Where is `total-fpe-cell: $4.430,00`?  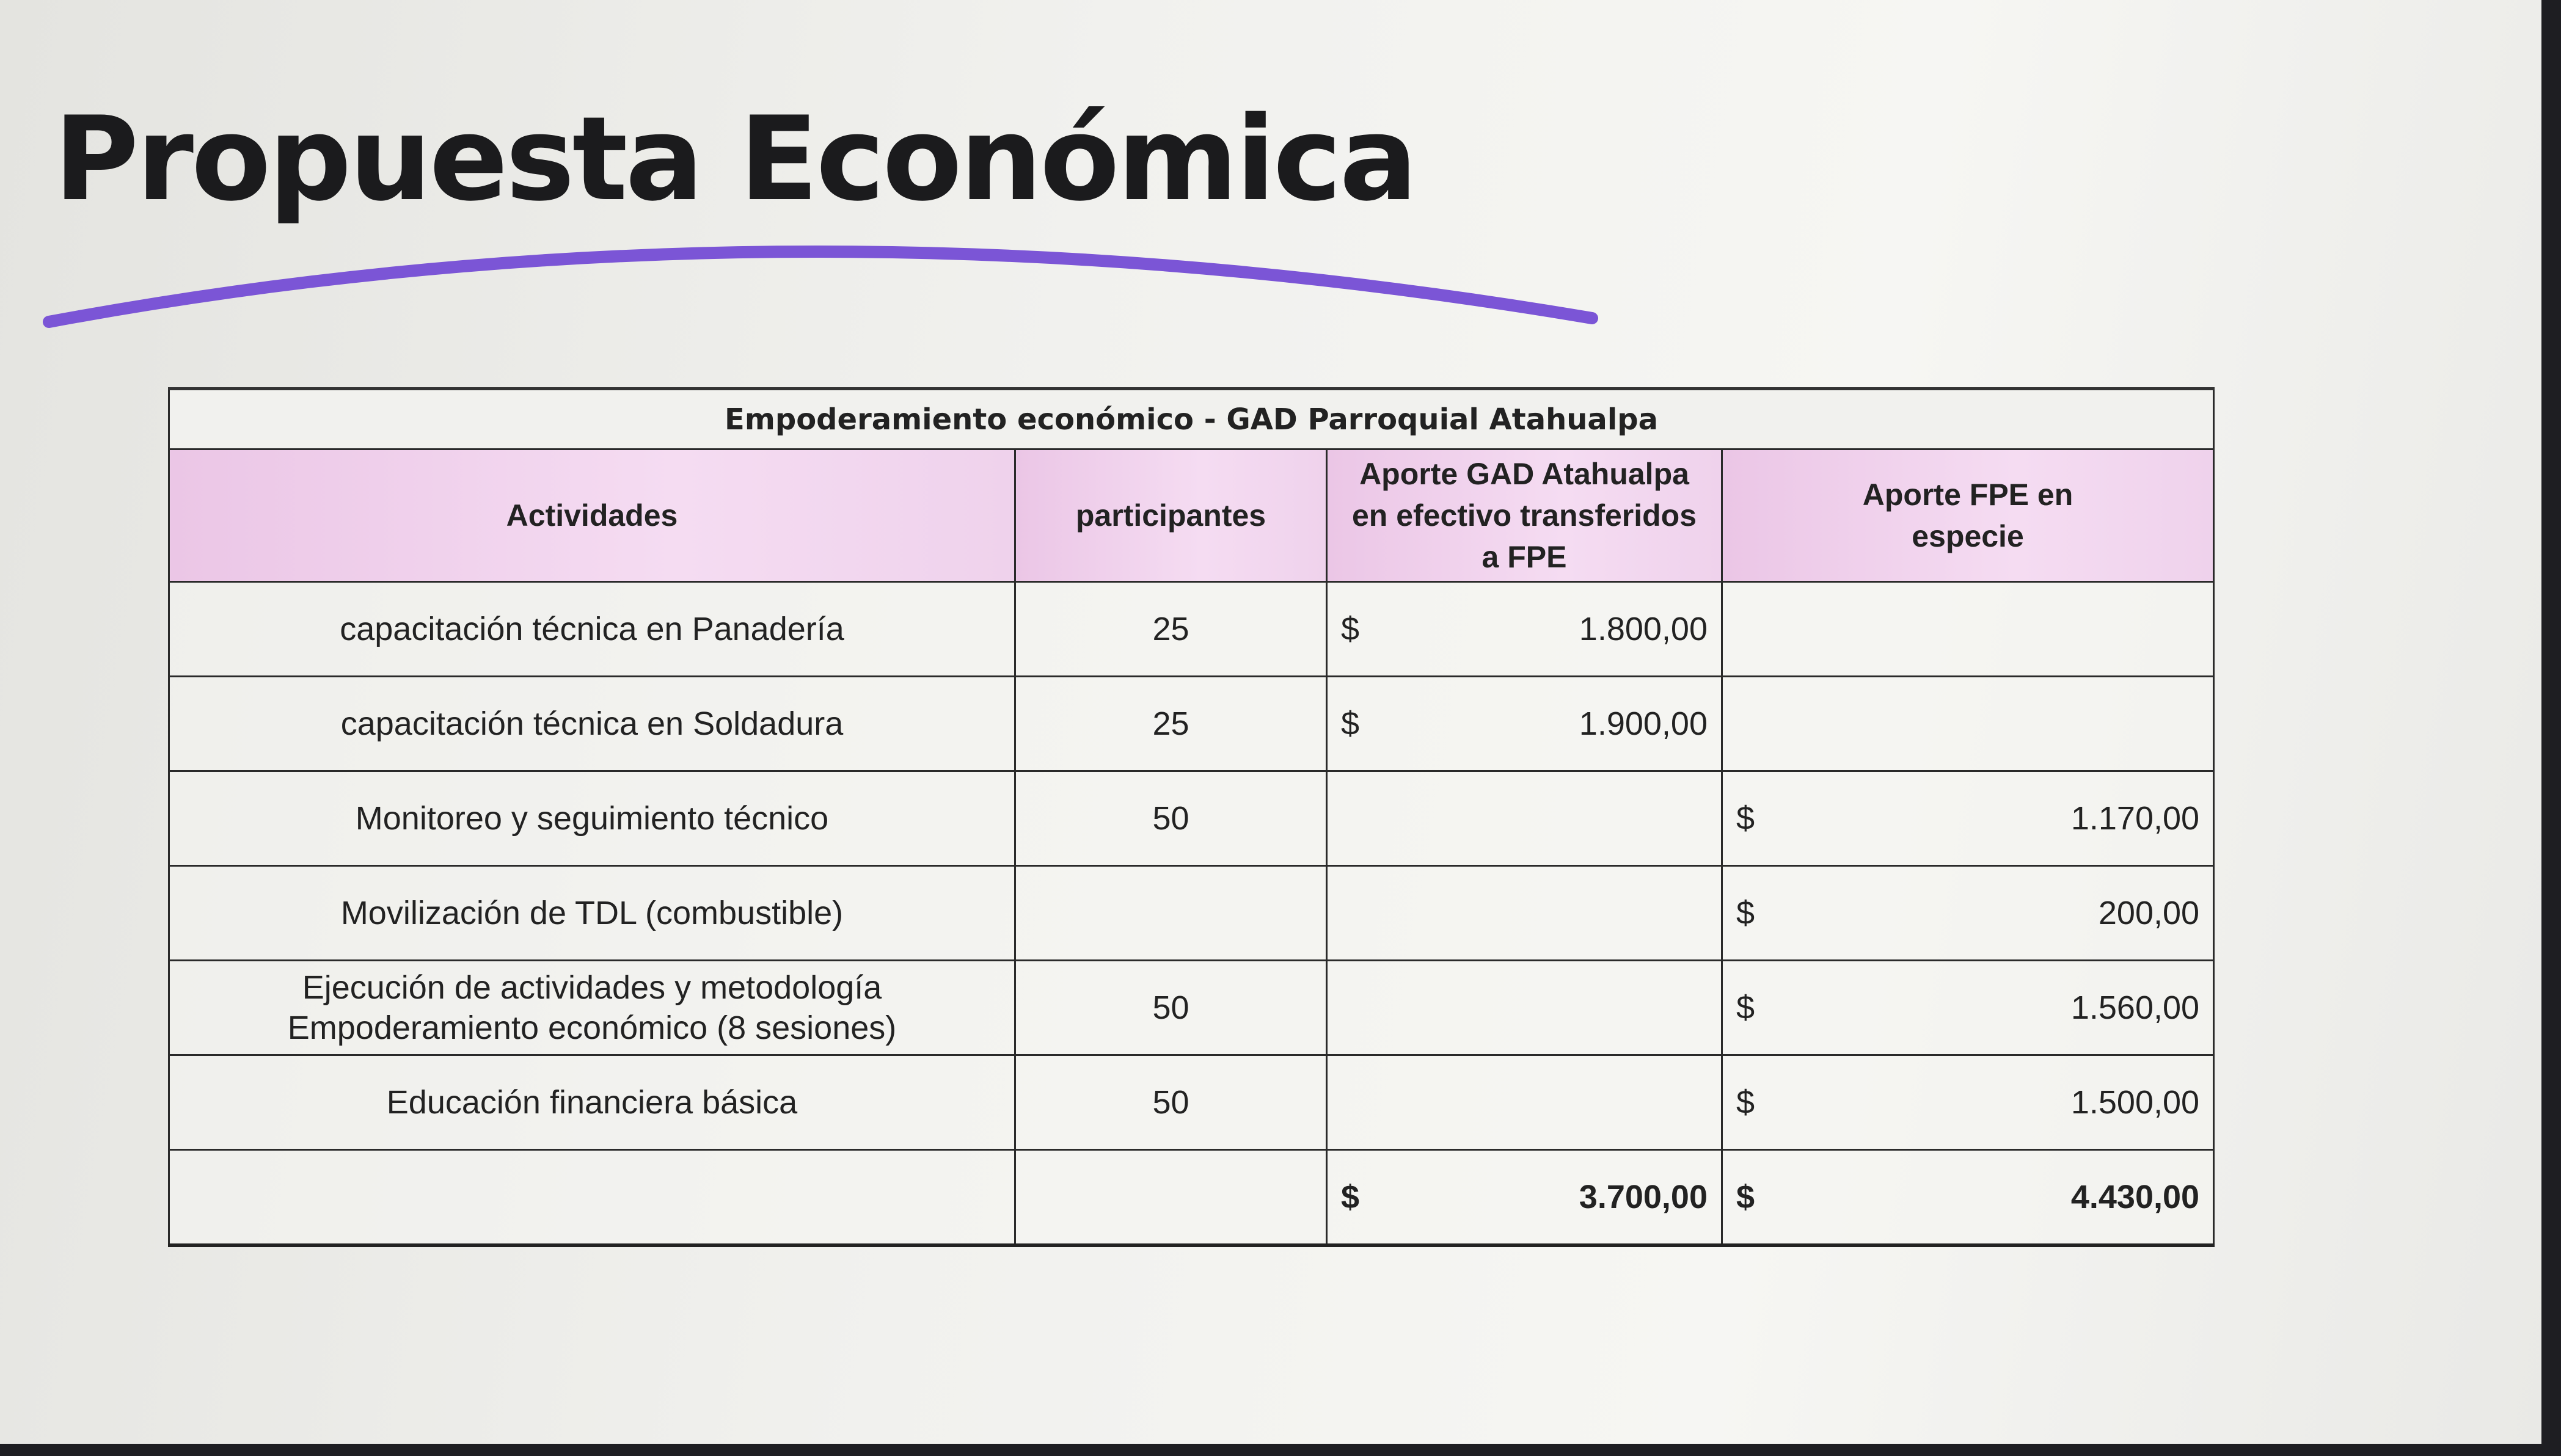
total-fpe-cell: $4.430,00 is located at coordinates (1967, 1198).